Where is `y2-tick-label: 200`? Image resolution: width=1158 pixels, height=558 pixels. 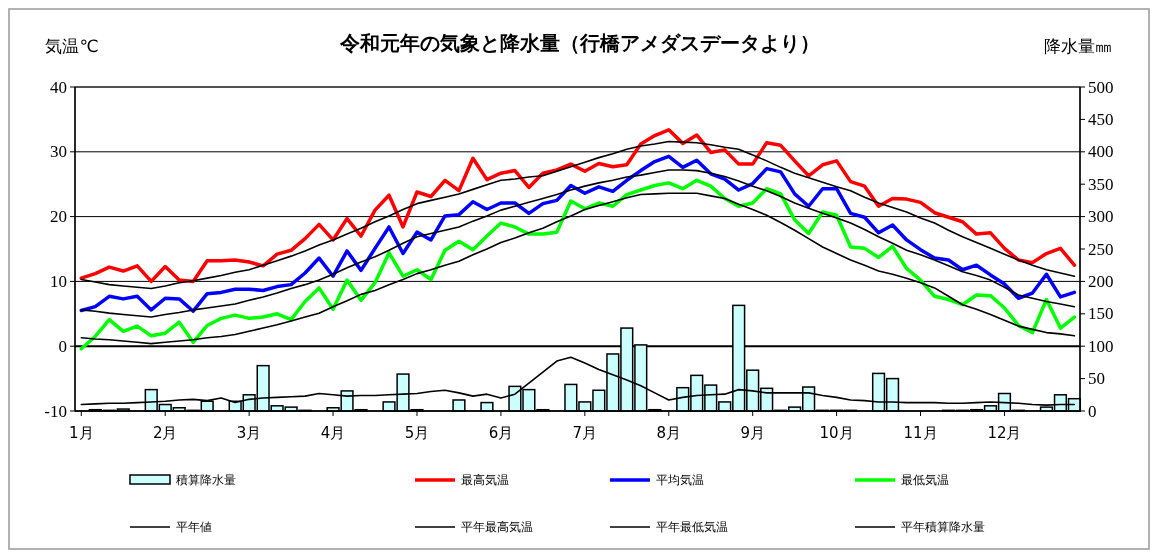
y2-tick-label: 200 is located at coordinates (1101, 281).